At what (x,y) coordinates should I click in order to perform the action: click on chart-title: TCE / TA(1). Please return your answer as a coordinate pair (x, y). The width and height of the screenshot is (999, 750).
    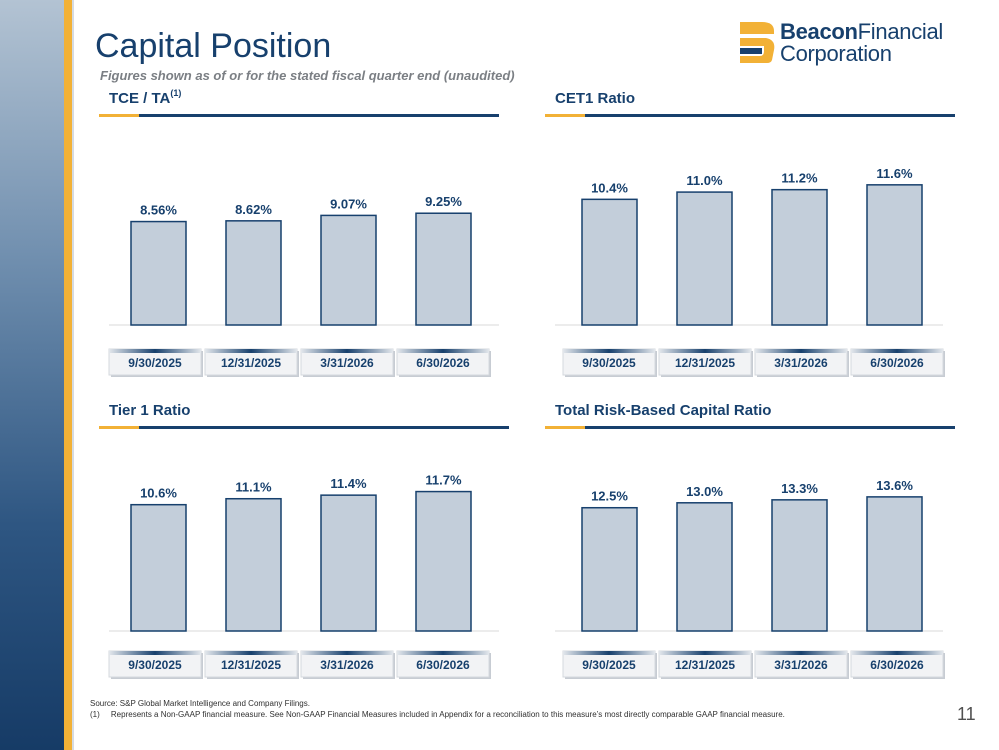
    Looking at the image, I should click on (145, 97).